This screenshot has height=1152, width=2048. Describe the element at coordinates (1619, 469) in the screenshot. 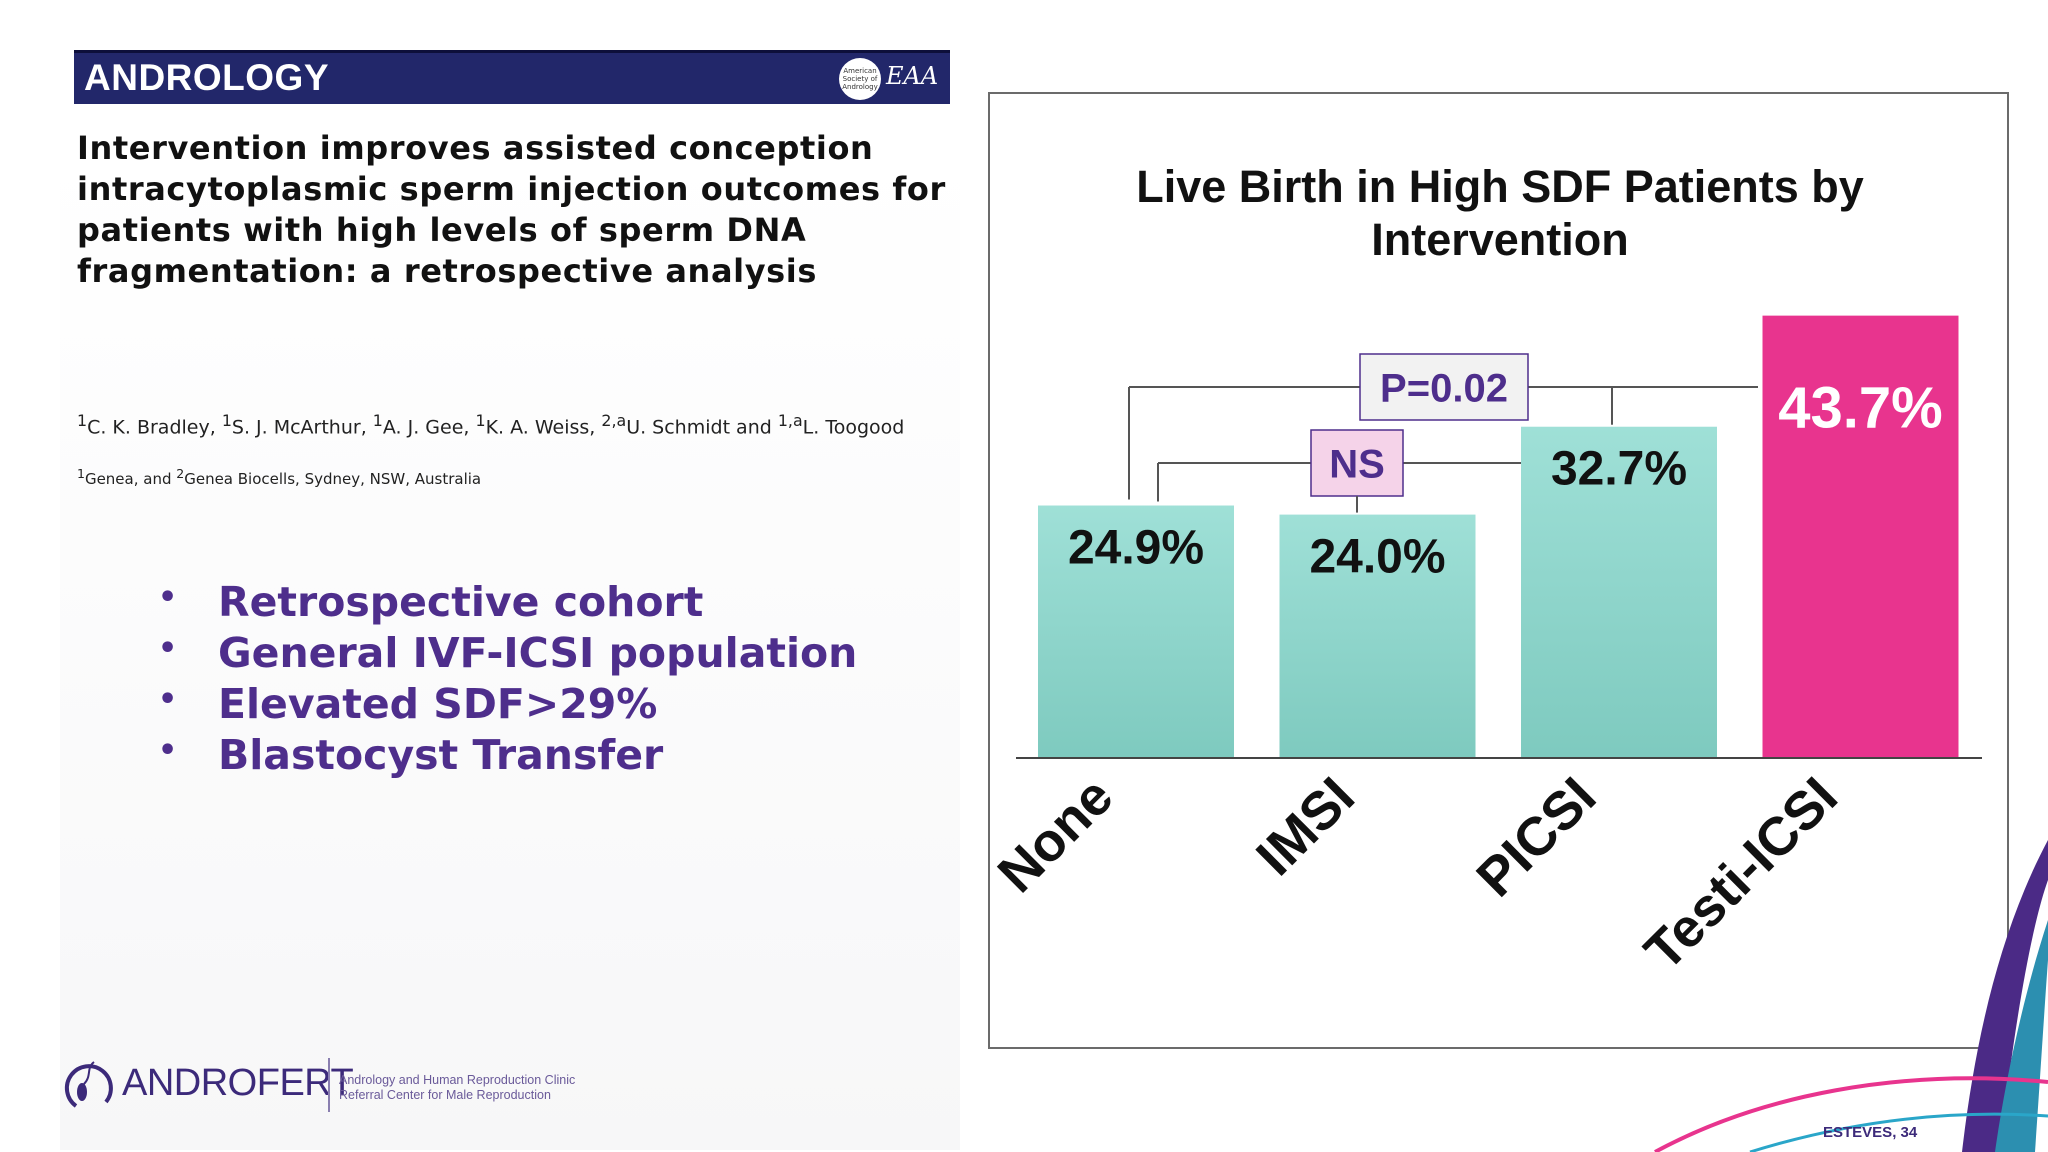

I see `bar-value-label: 32.7%` at that location.